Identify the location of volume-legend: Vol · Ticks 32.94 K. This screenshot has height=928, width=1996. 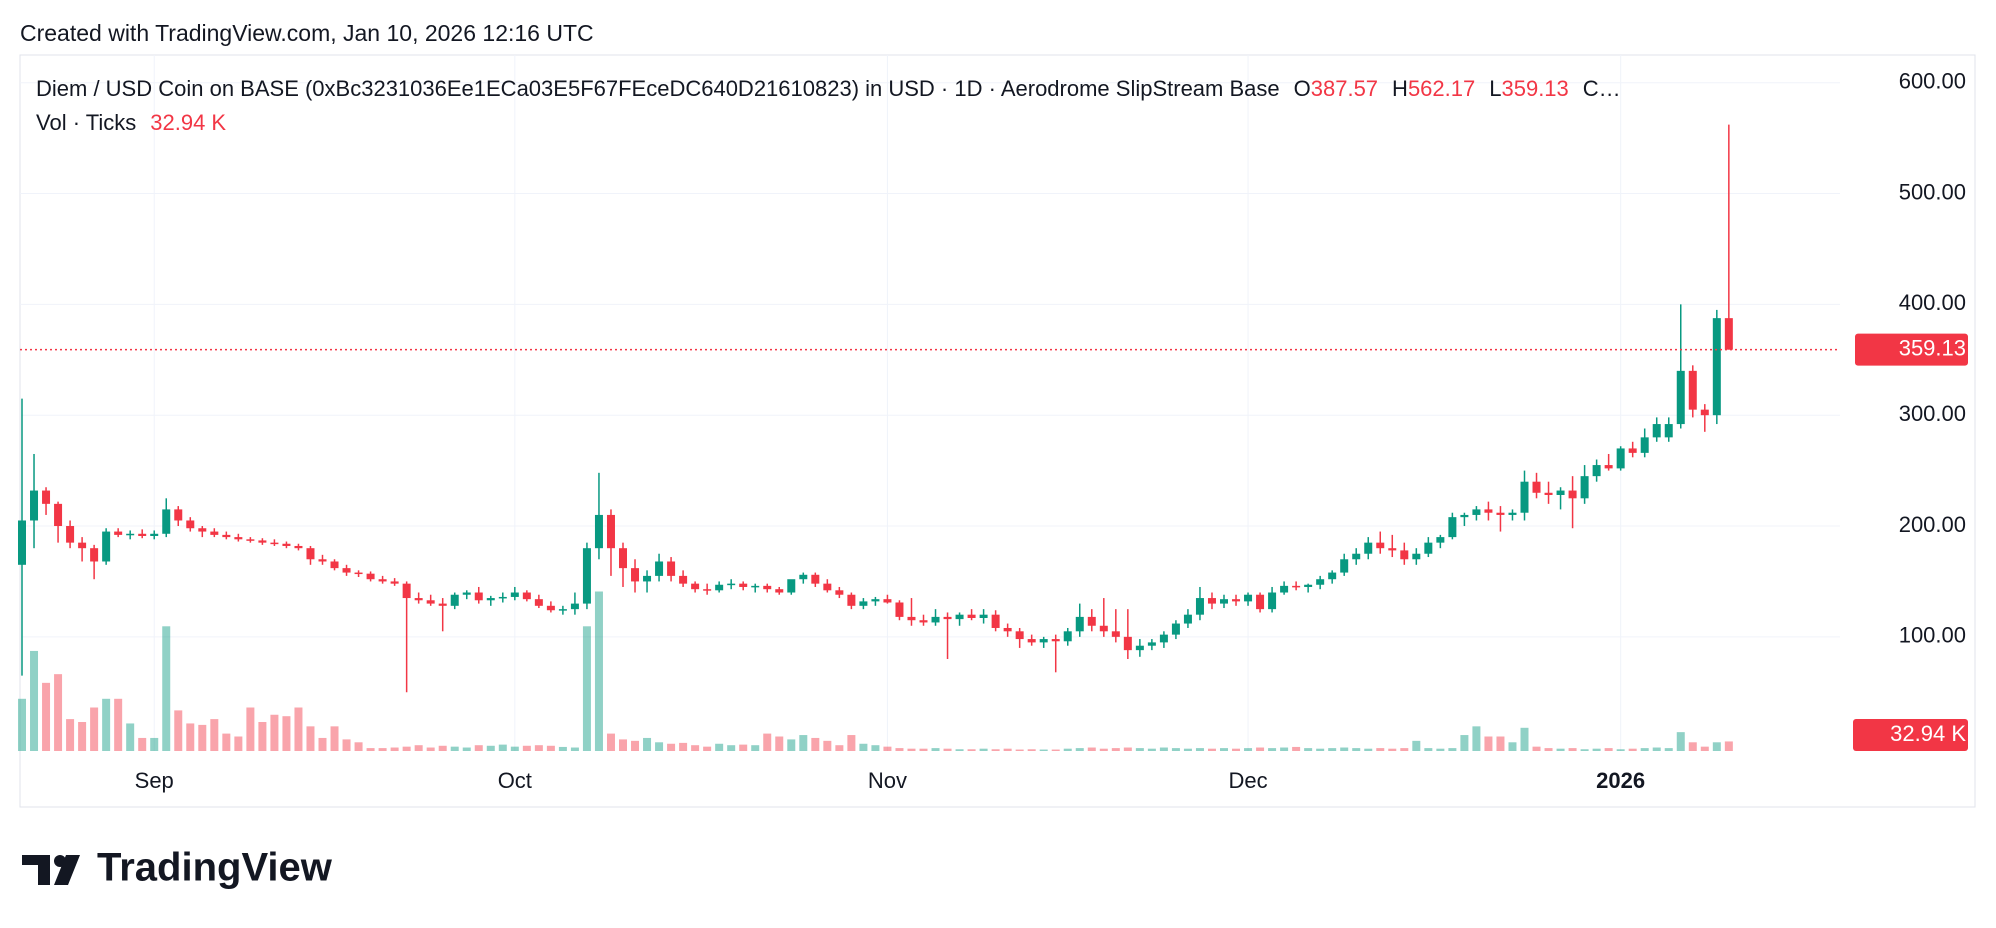
(131, 122).